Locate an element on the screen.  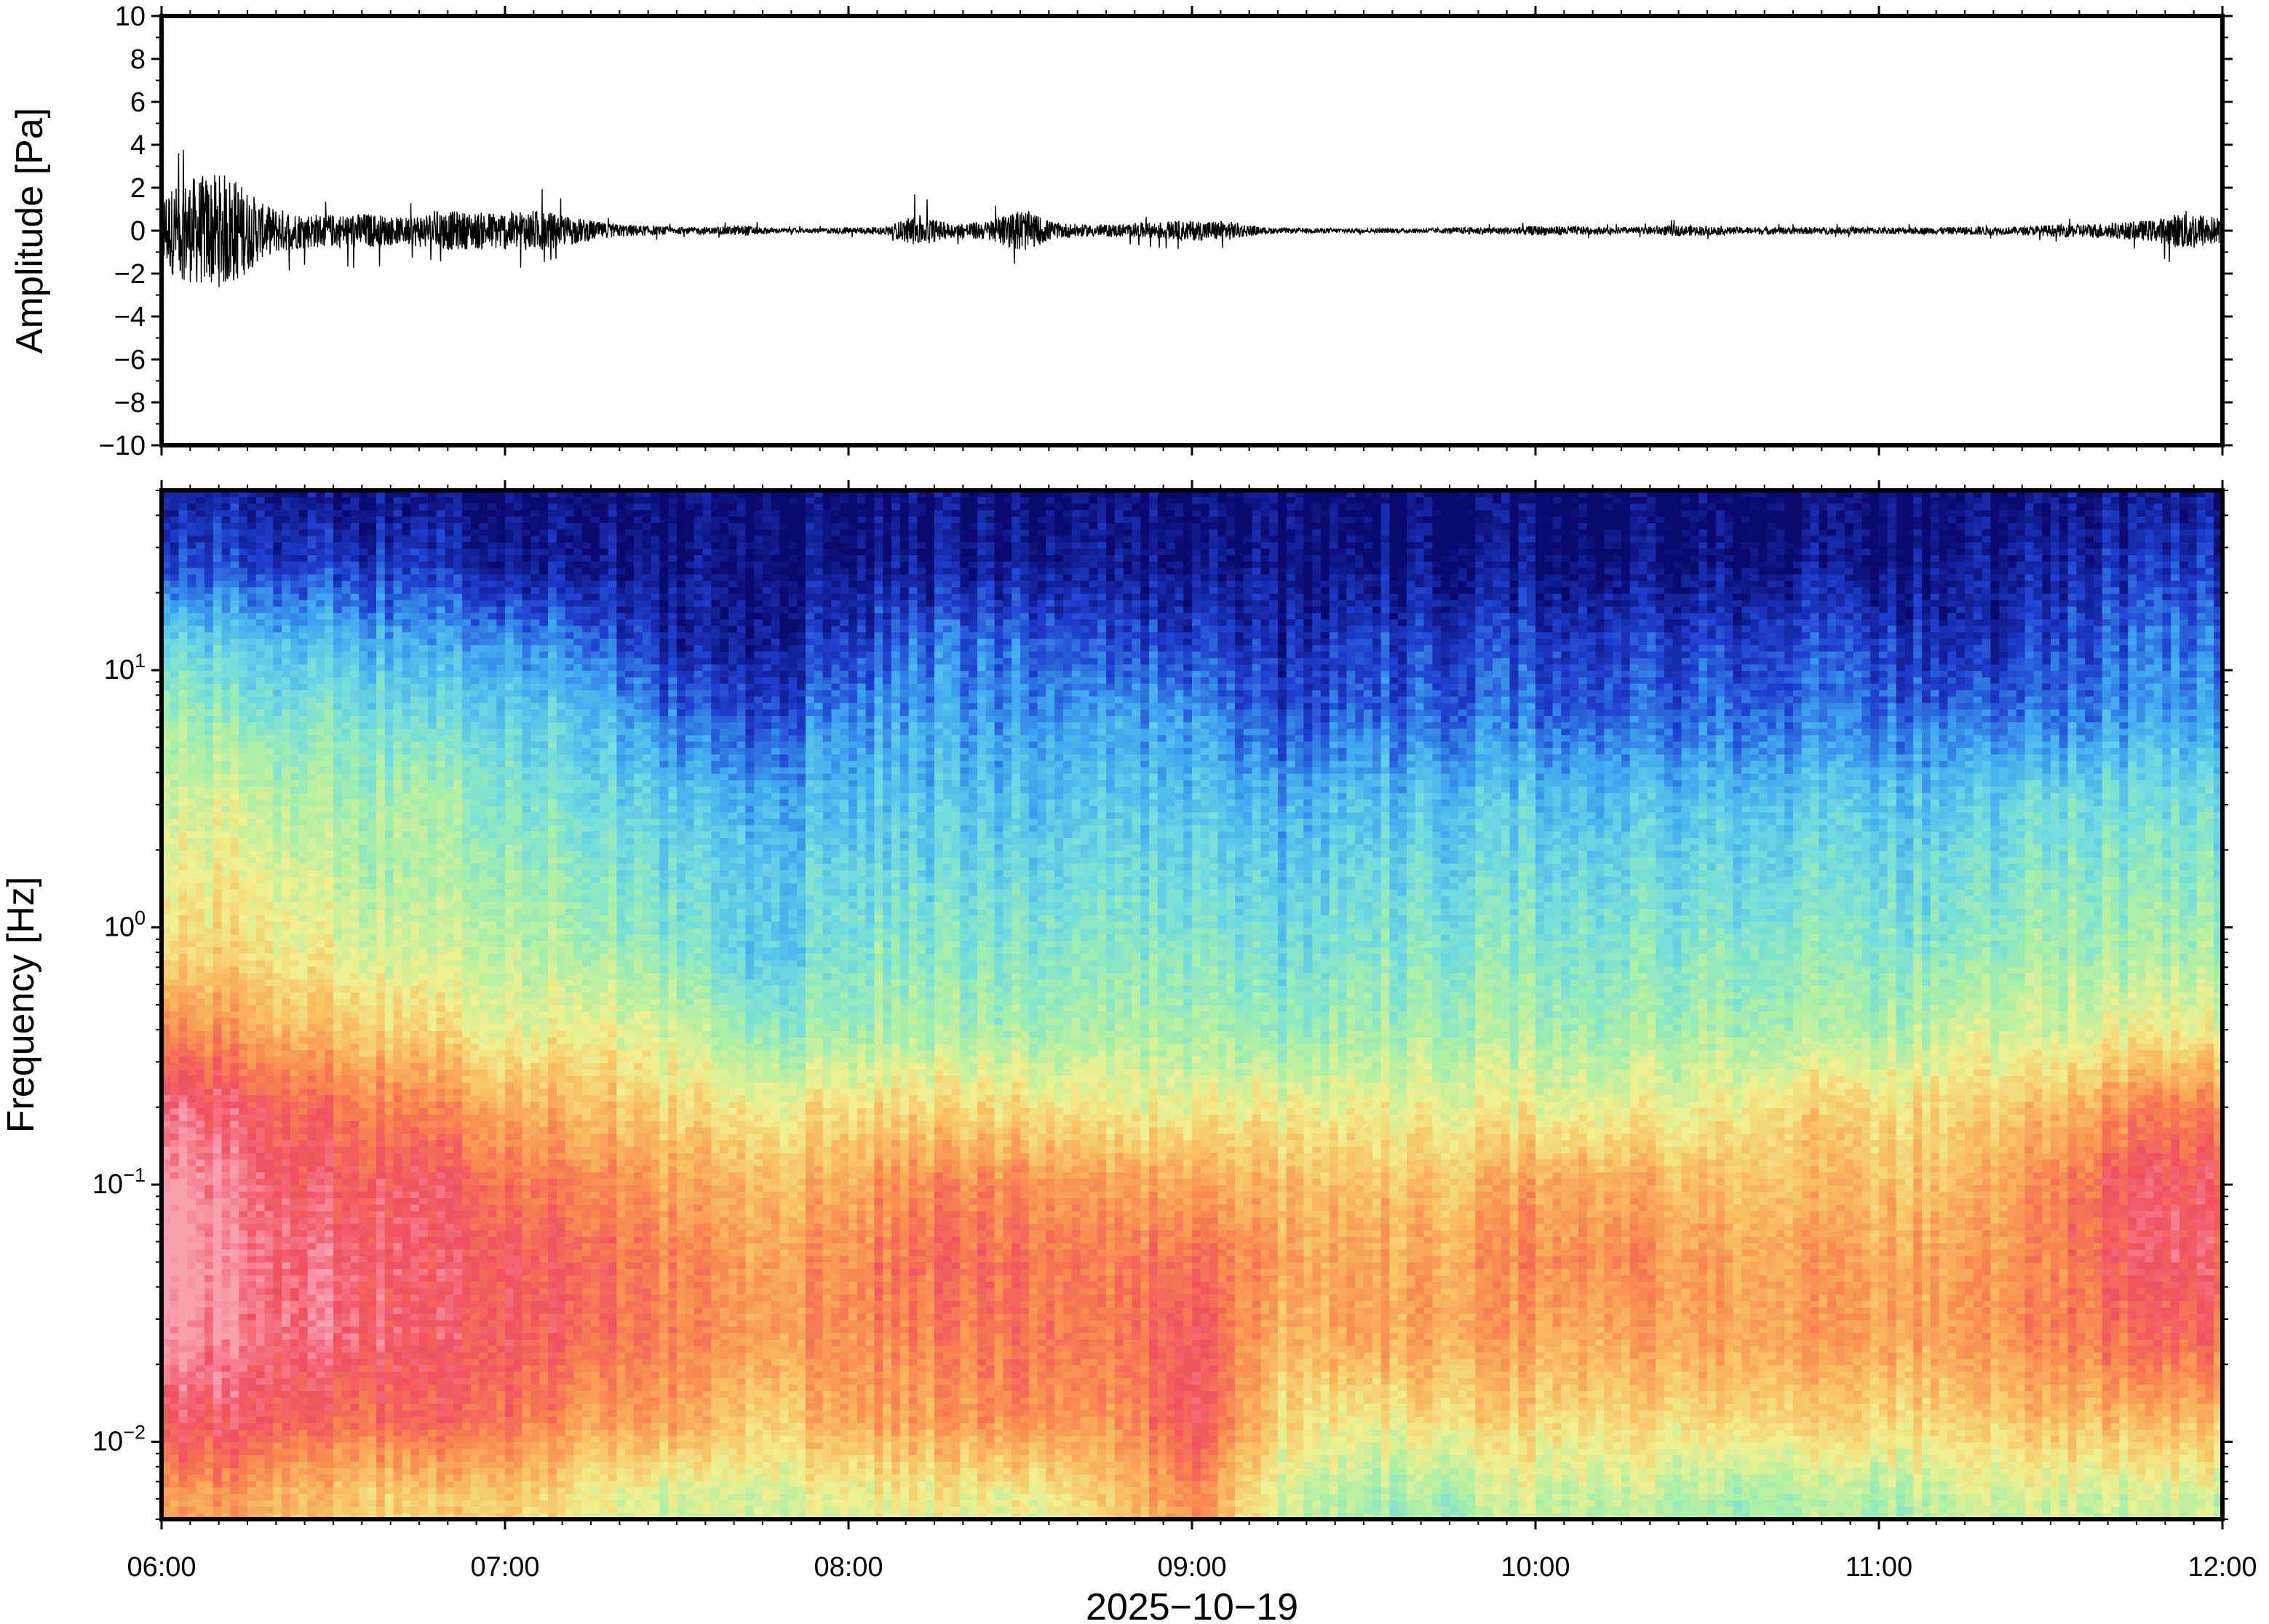
waveform-trace is located at coordinates (1192, 218).